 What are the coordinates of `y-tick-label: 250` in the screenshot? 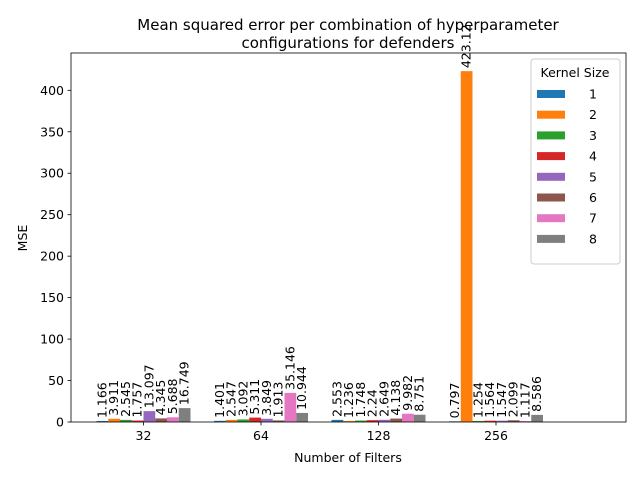 It's located at (52, 214).